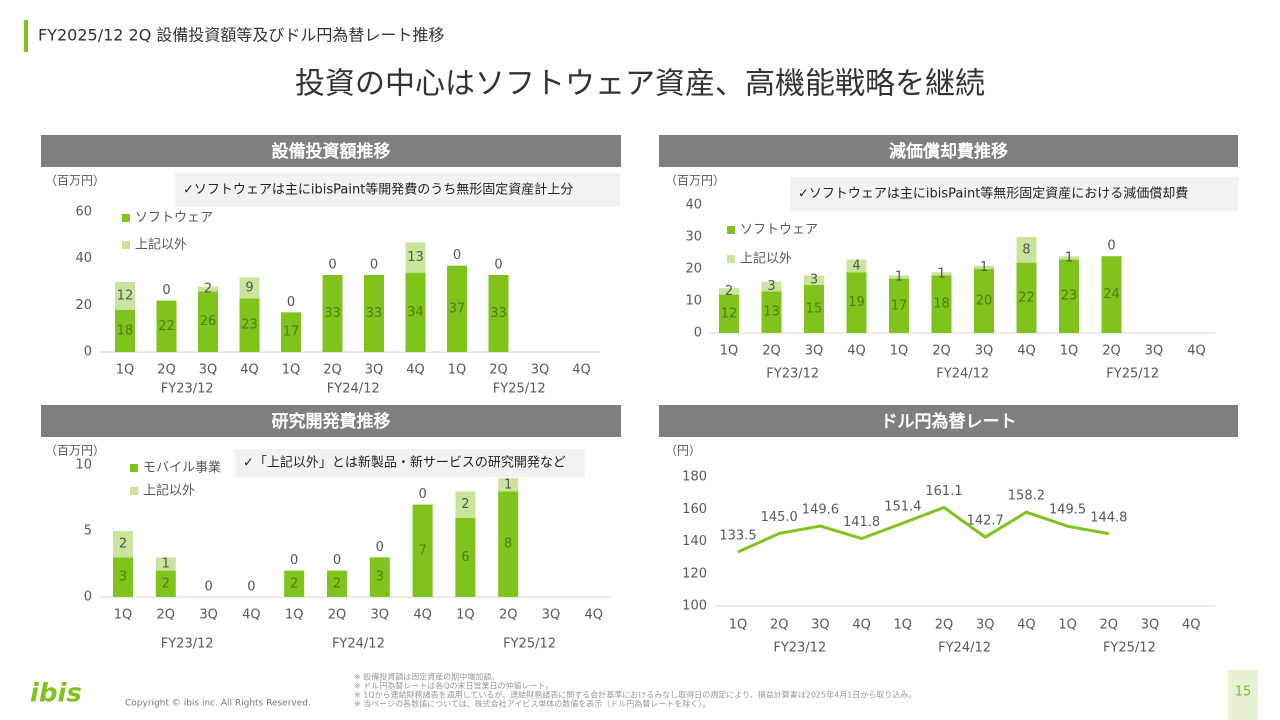  What do you see at coordinates (1026, 249) in the screenshot?
I see `data-label: 8` at bounding box center [1026, 249].